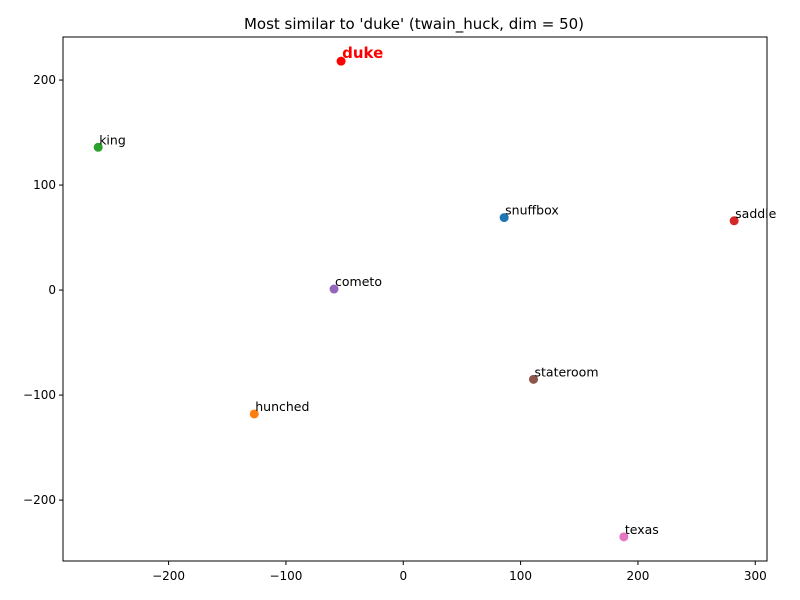 This screenshot has width=800, height=600. I want to click on point-label-cometo: cometo, so click(358, 281).